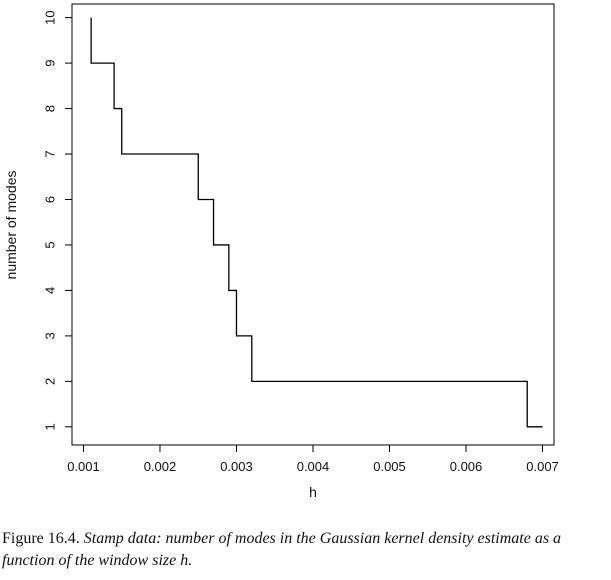 The height and width of the screenshot is (580, 611). What do you see at coordinates (50, 199) in the screenshot?
I see `y-tick-label: 6` at bounding box center [50, 199].